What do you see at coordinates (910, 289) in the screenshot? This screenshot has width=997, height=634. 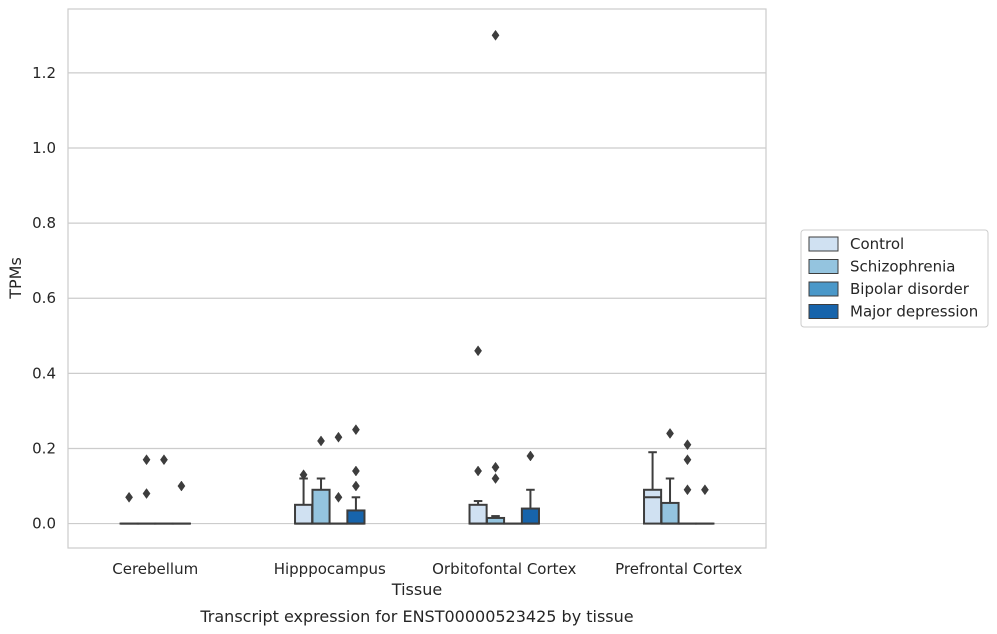 I see `legend-label: Bipolar disorder` at bounding box center [910, 289].